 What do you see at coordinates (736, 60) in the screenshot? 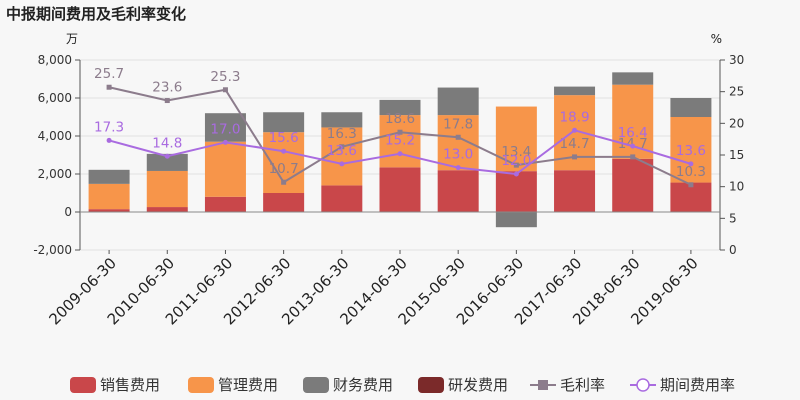
I see `right-tick-label: 30` at bounding box center [736, 60].